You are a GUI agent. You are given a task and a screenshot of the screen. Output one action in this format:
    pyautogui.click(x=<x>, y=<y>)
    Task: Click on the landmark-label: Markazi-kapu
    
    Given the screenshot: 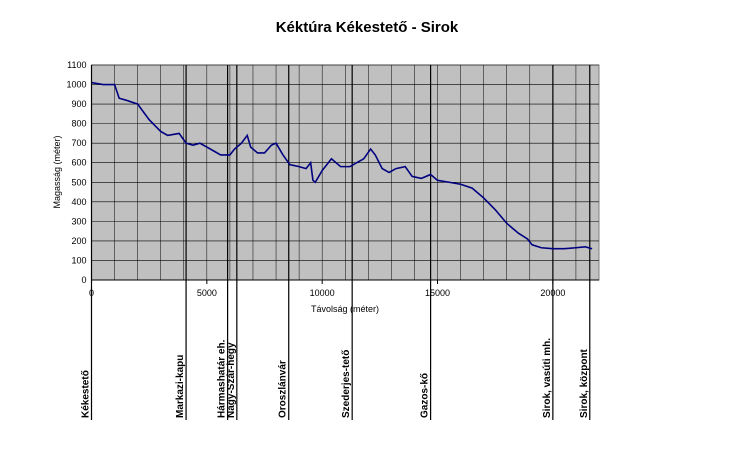 What is the action you would take?
    pyautogui.click(x=180, y=386)
    